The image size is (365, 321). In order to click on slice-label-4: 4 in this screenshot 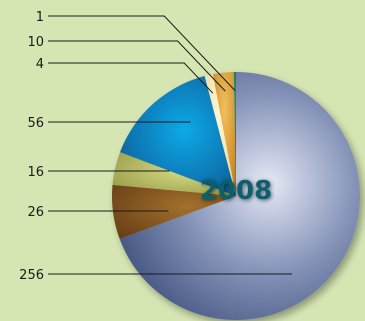, I will do `click(40, 64)`.